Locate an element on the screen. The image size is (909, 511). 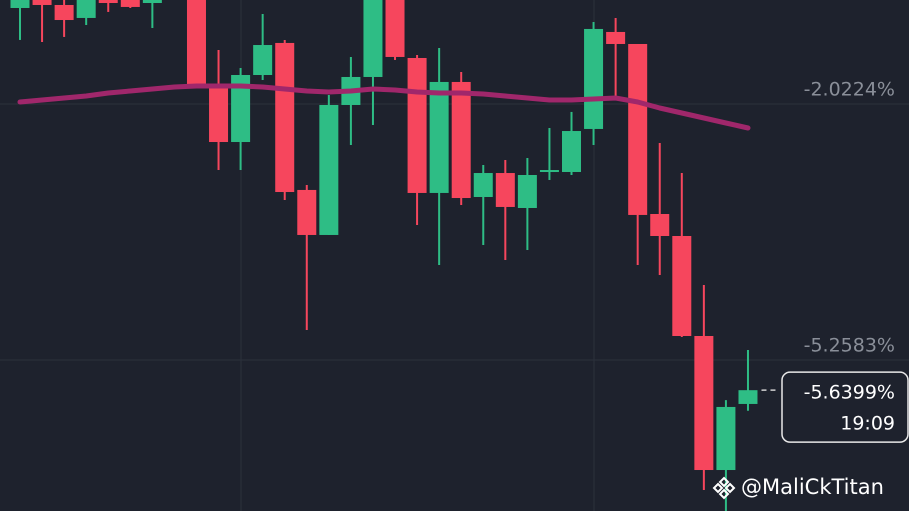
y-tick-label: -2.0224% is located at coordinates (849, 89).